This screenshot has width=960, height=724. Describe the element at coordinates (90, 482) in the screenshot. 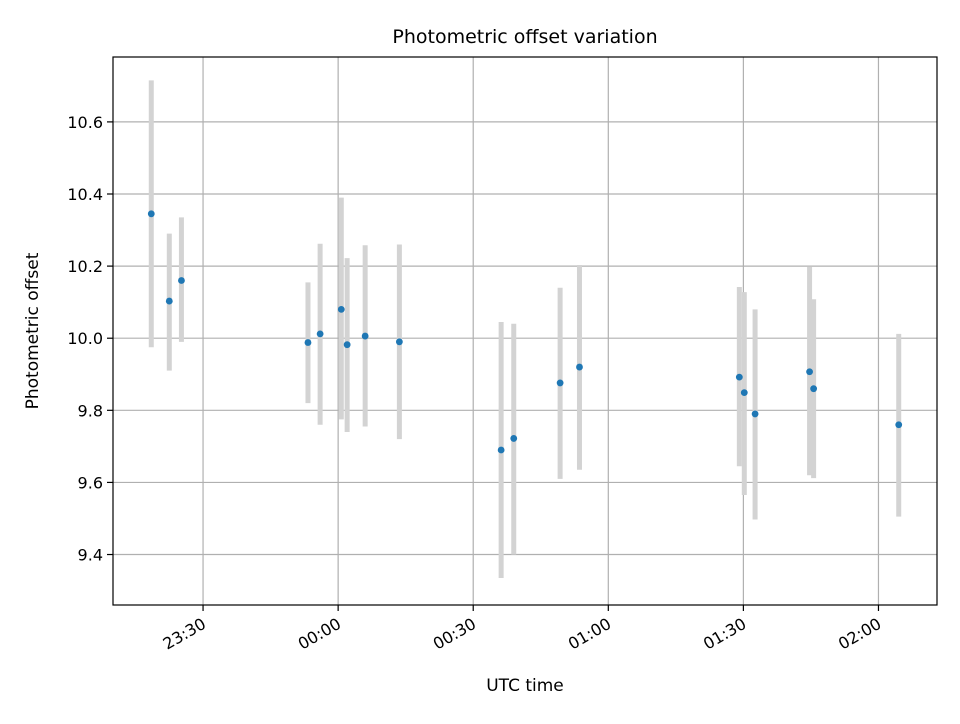

I see `y-tick-label: 9.6` at that location.